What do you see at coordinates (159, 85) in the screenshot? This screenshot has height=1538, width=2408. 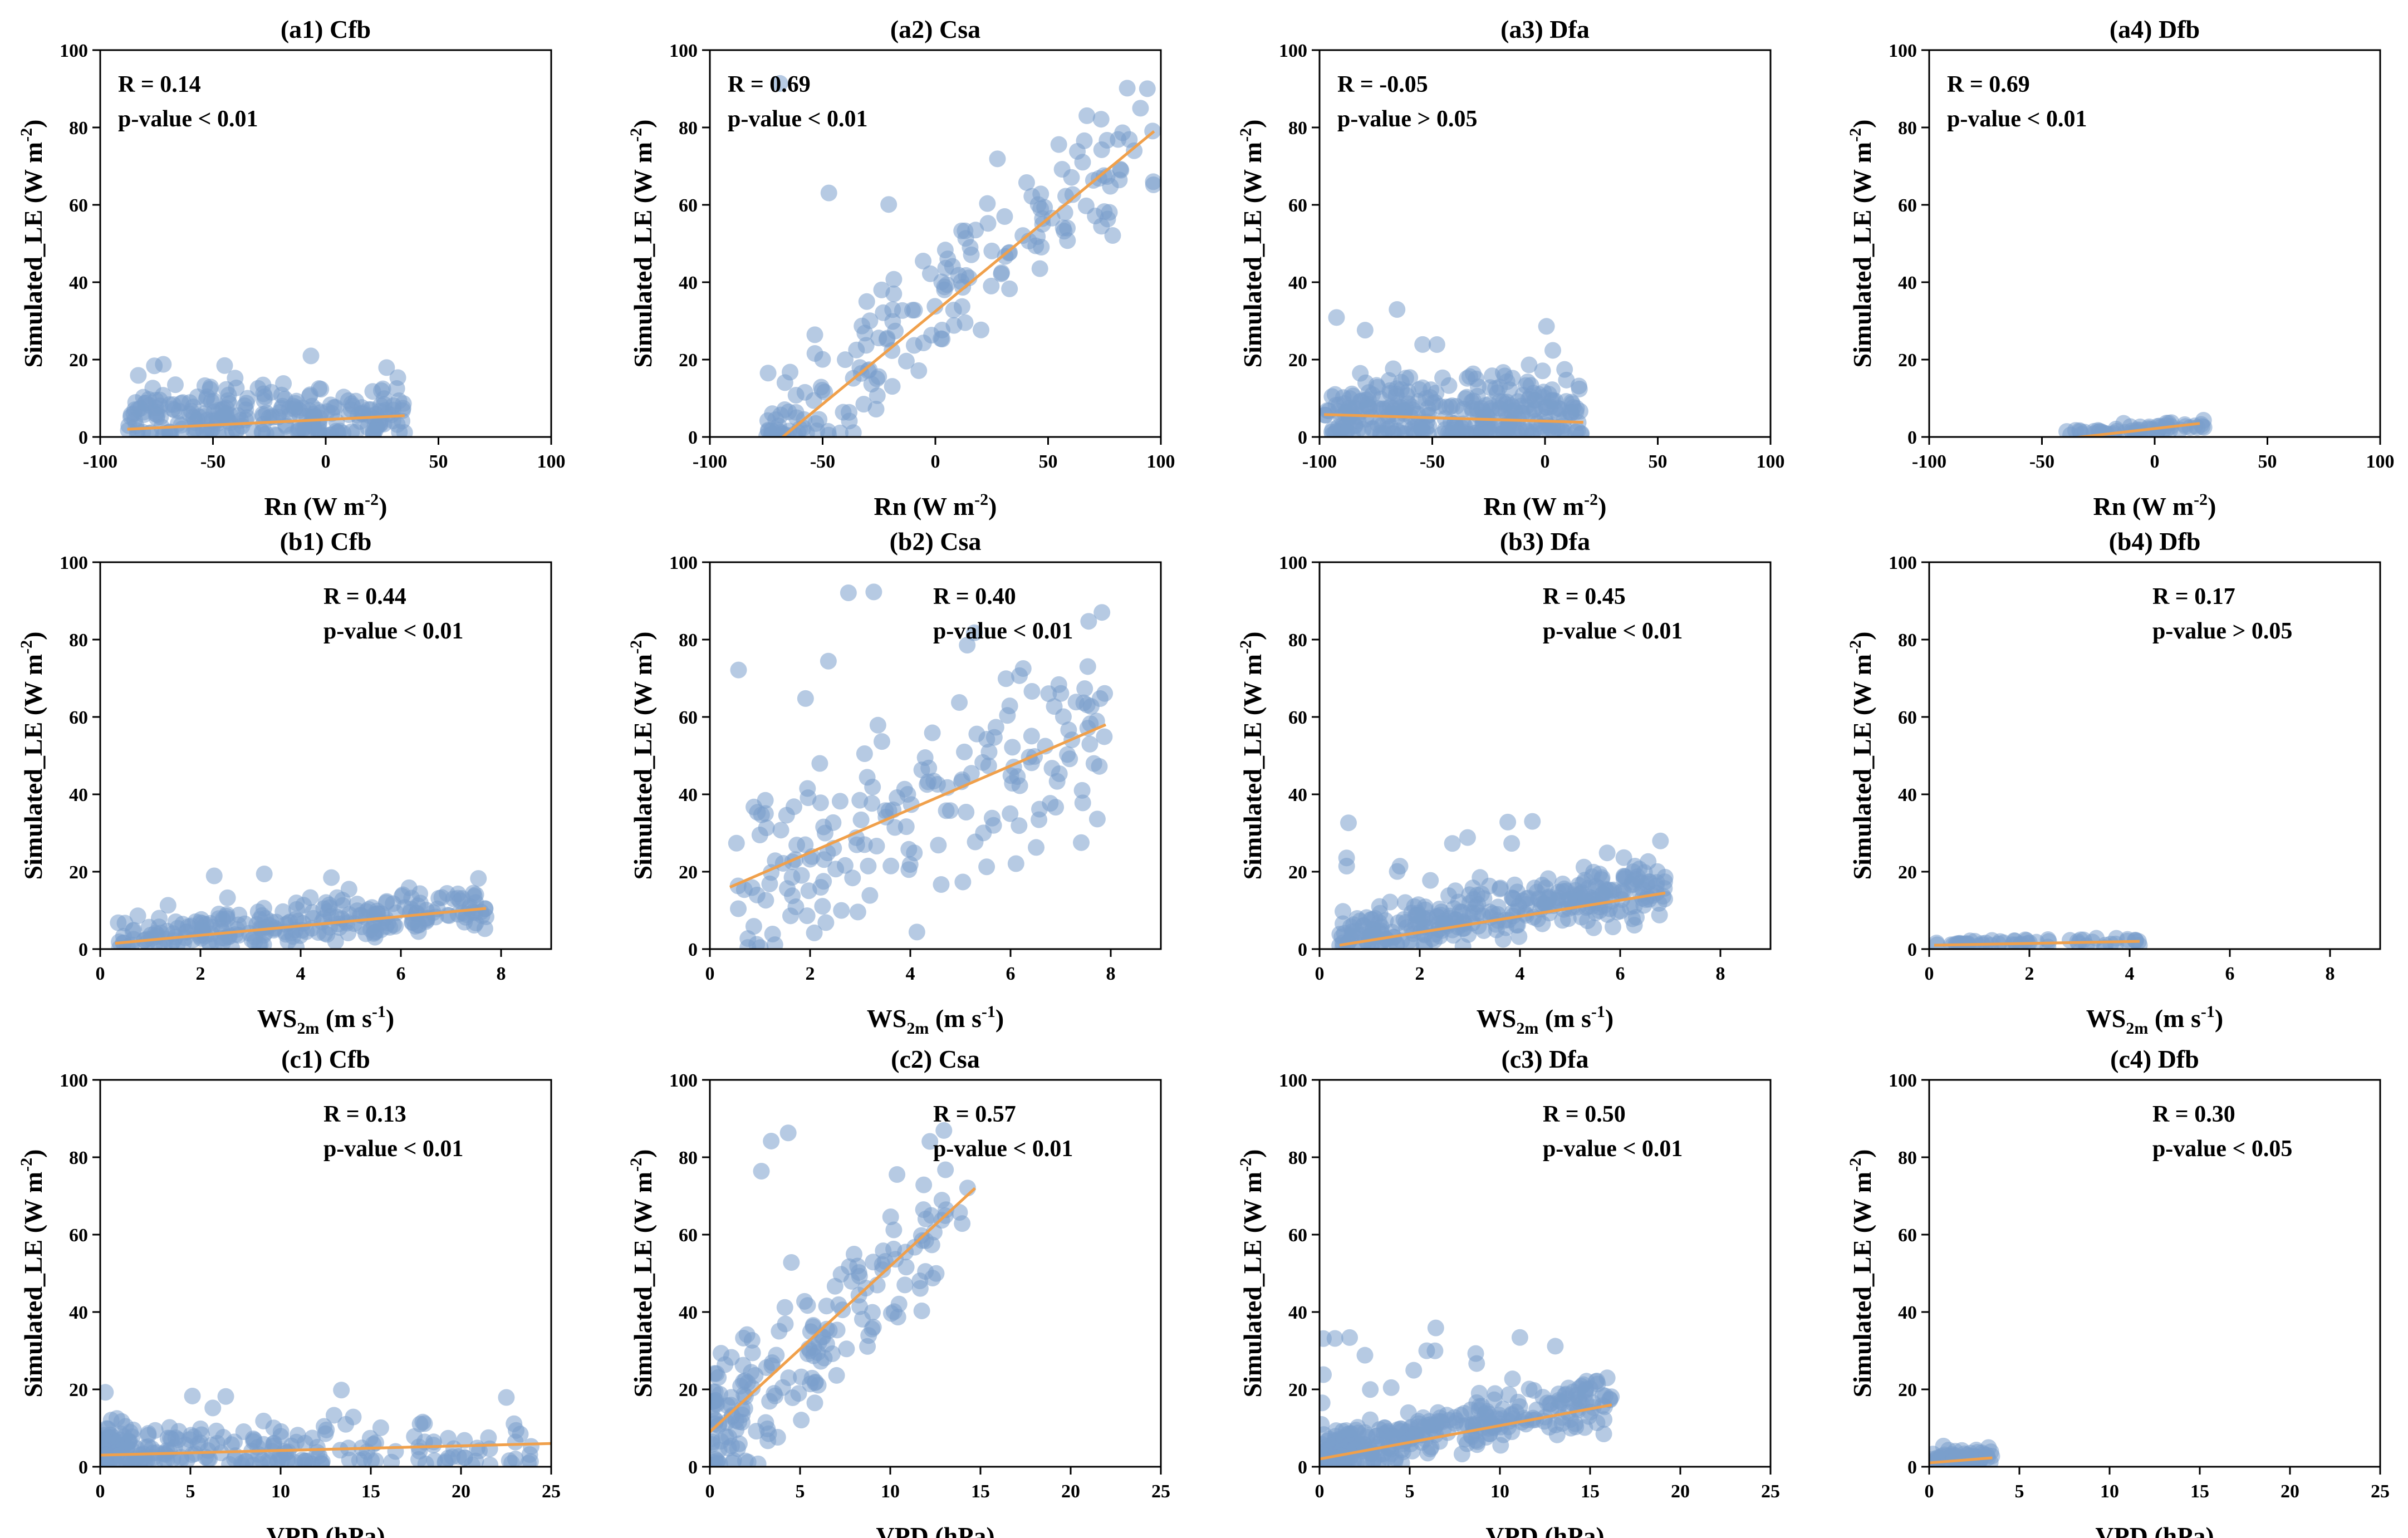 I see `r-annotation: R = 0.14` at bounding box center [159, 85].